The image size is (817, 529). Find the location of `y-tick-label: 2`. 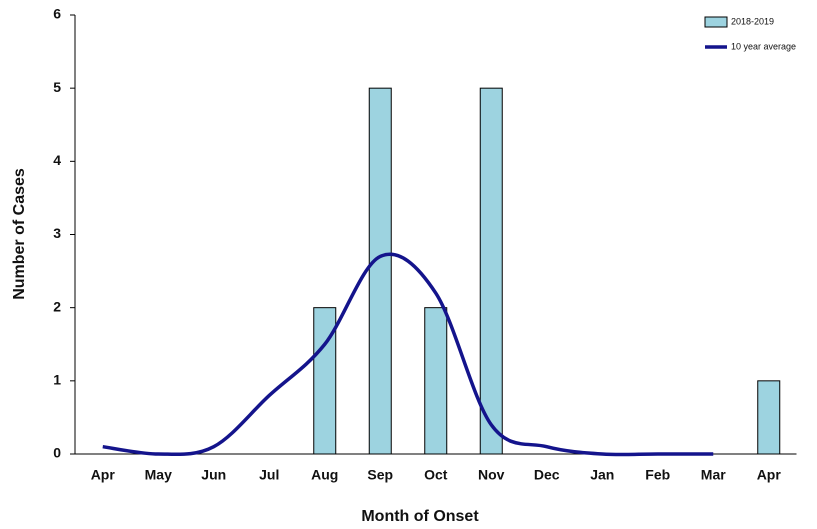

y-tick-label: 2 is located at coordinates (57, 306).